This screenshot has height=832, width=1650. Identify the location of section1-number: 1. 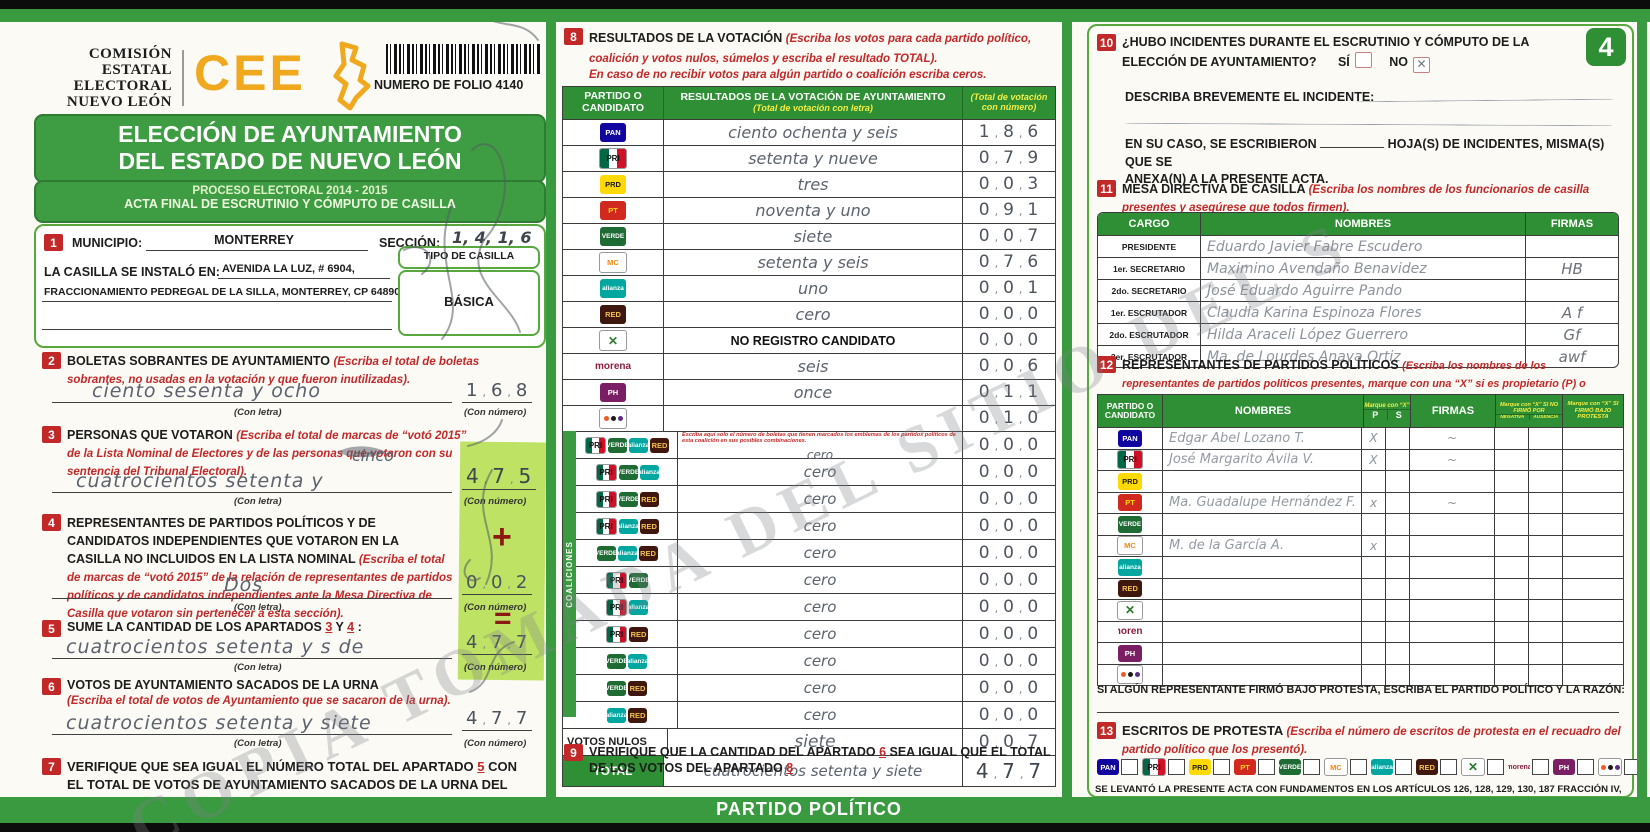
(53, 242).